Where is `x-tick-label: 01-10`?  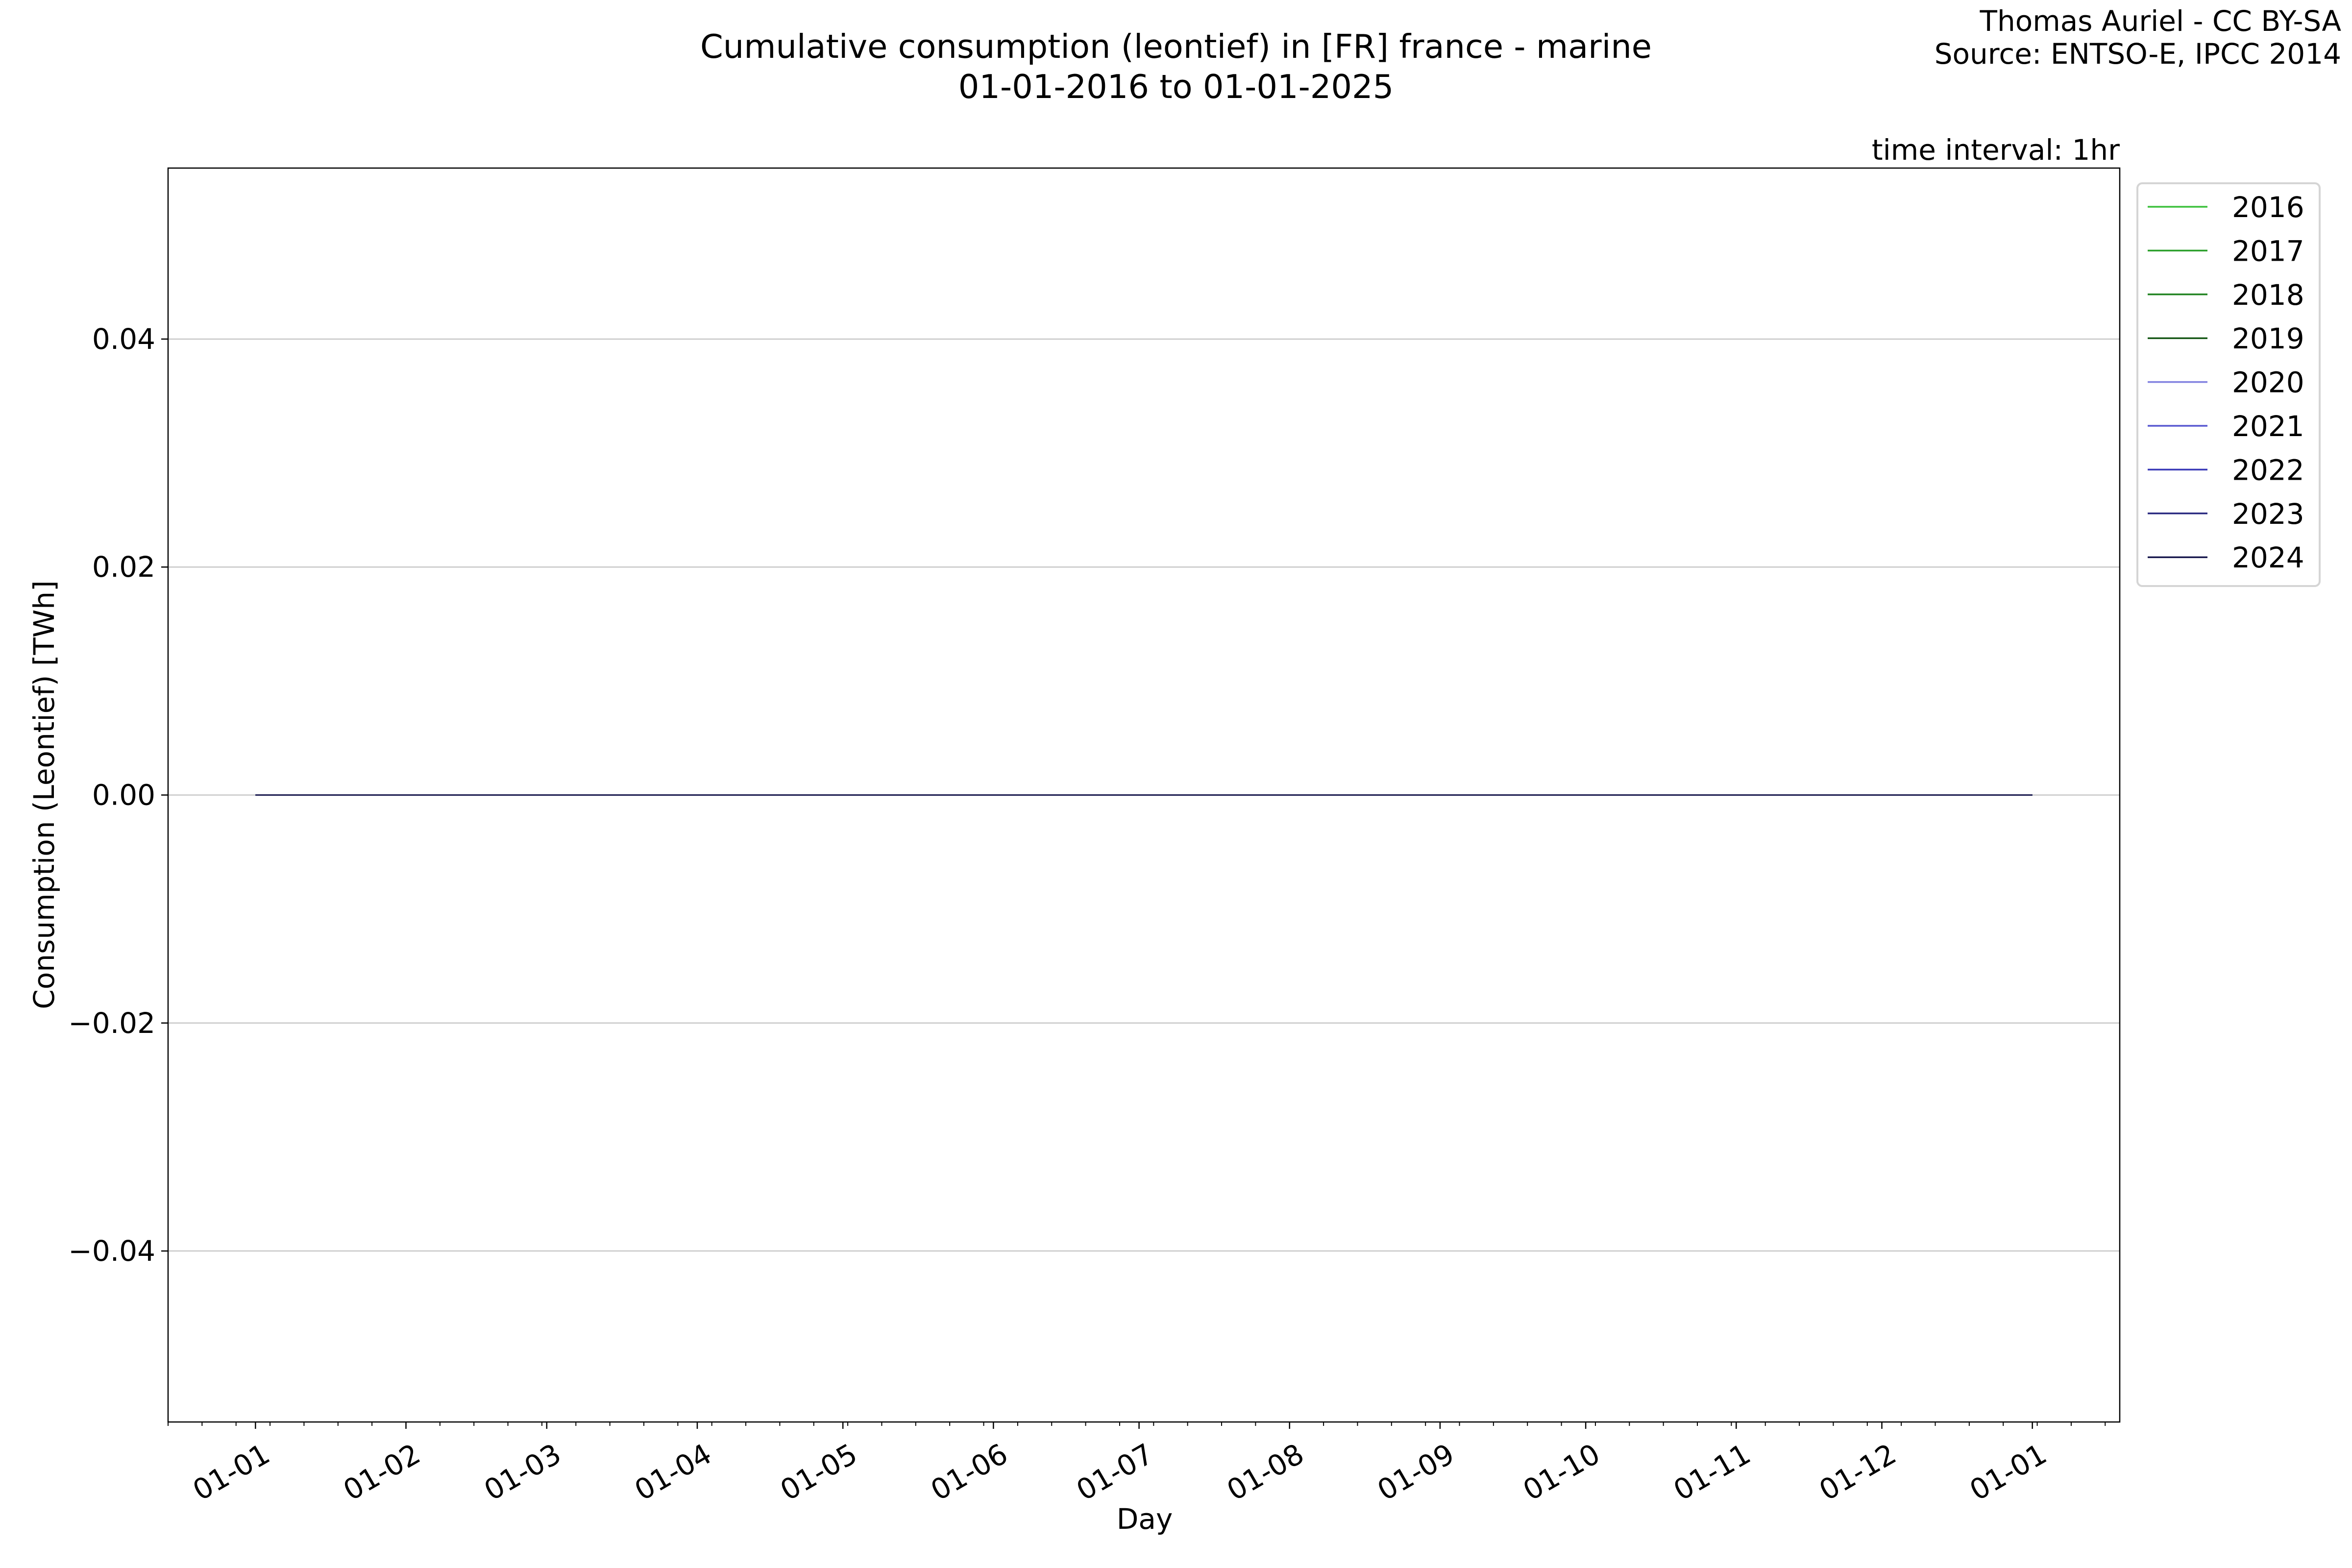
x-tick-label: 01-10 is located at coordinates (1562, 1472).